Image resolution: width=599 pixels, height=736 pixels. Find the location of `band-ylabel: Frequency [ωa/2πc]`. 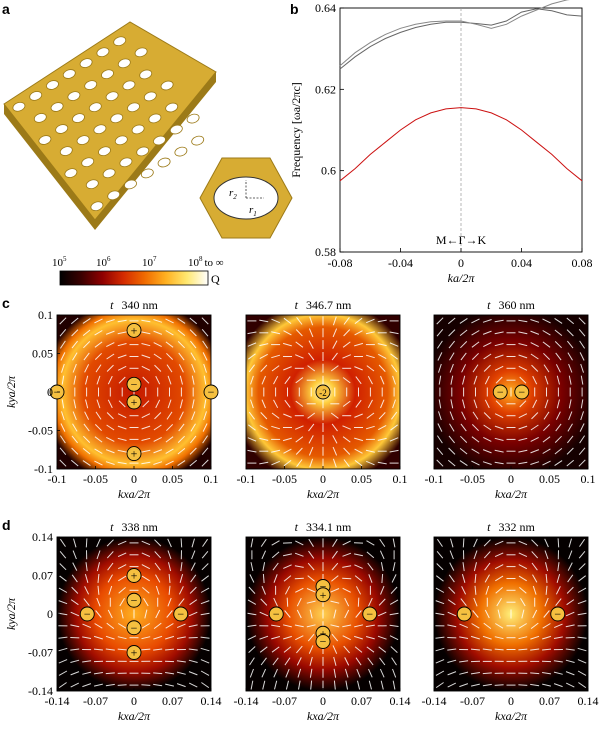

band-ylabel: Frequency [ωa/2πc] is located at coordinates (296, 130).